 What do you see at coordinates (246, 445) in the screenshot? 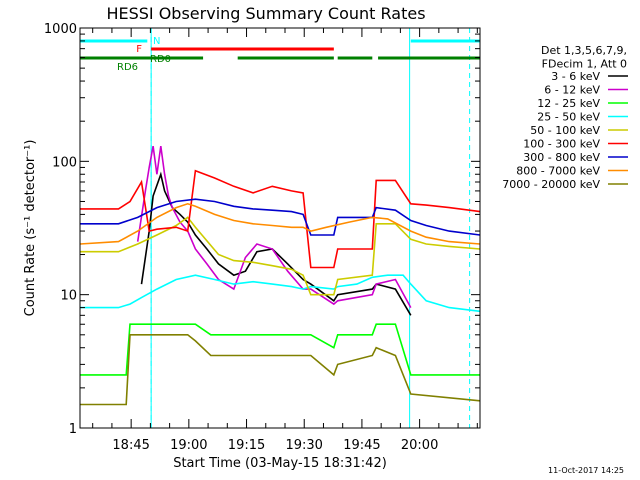
I see `x-tick-label: 19:15` at bounding box center [246, 445].